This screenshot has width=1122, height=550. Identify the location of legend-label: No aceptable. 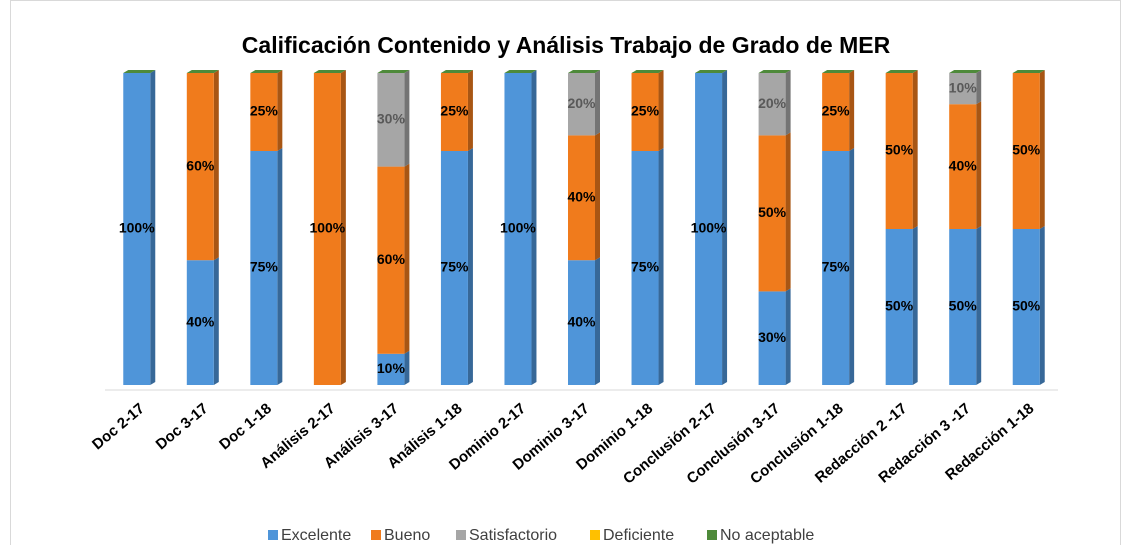
(767, 535).